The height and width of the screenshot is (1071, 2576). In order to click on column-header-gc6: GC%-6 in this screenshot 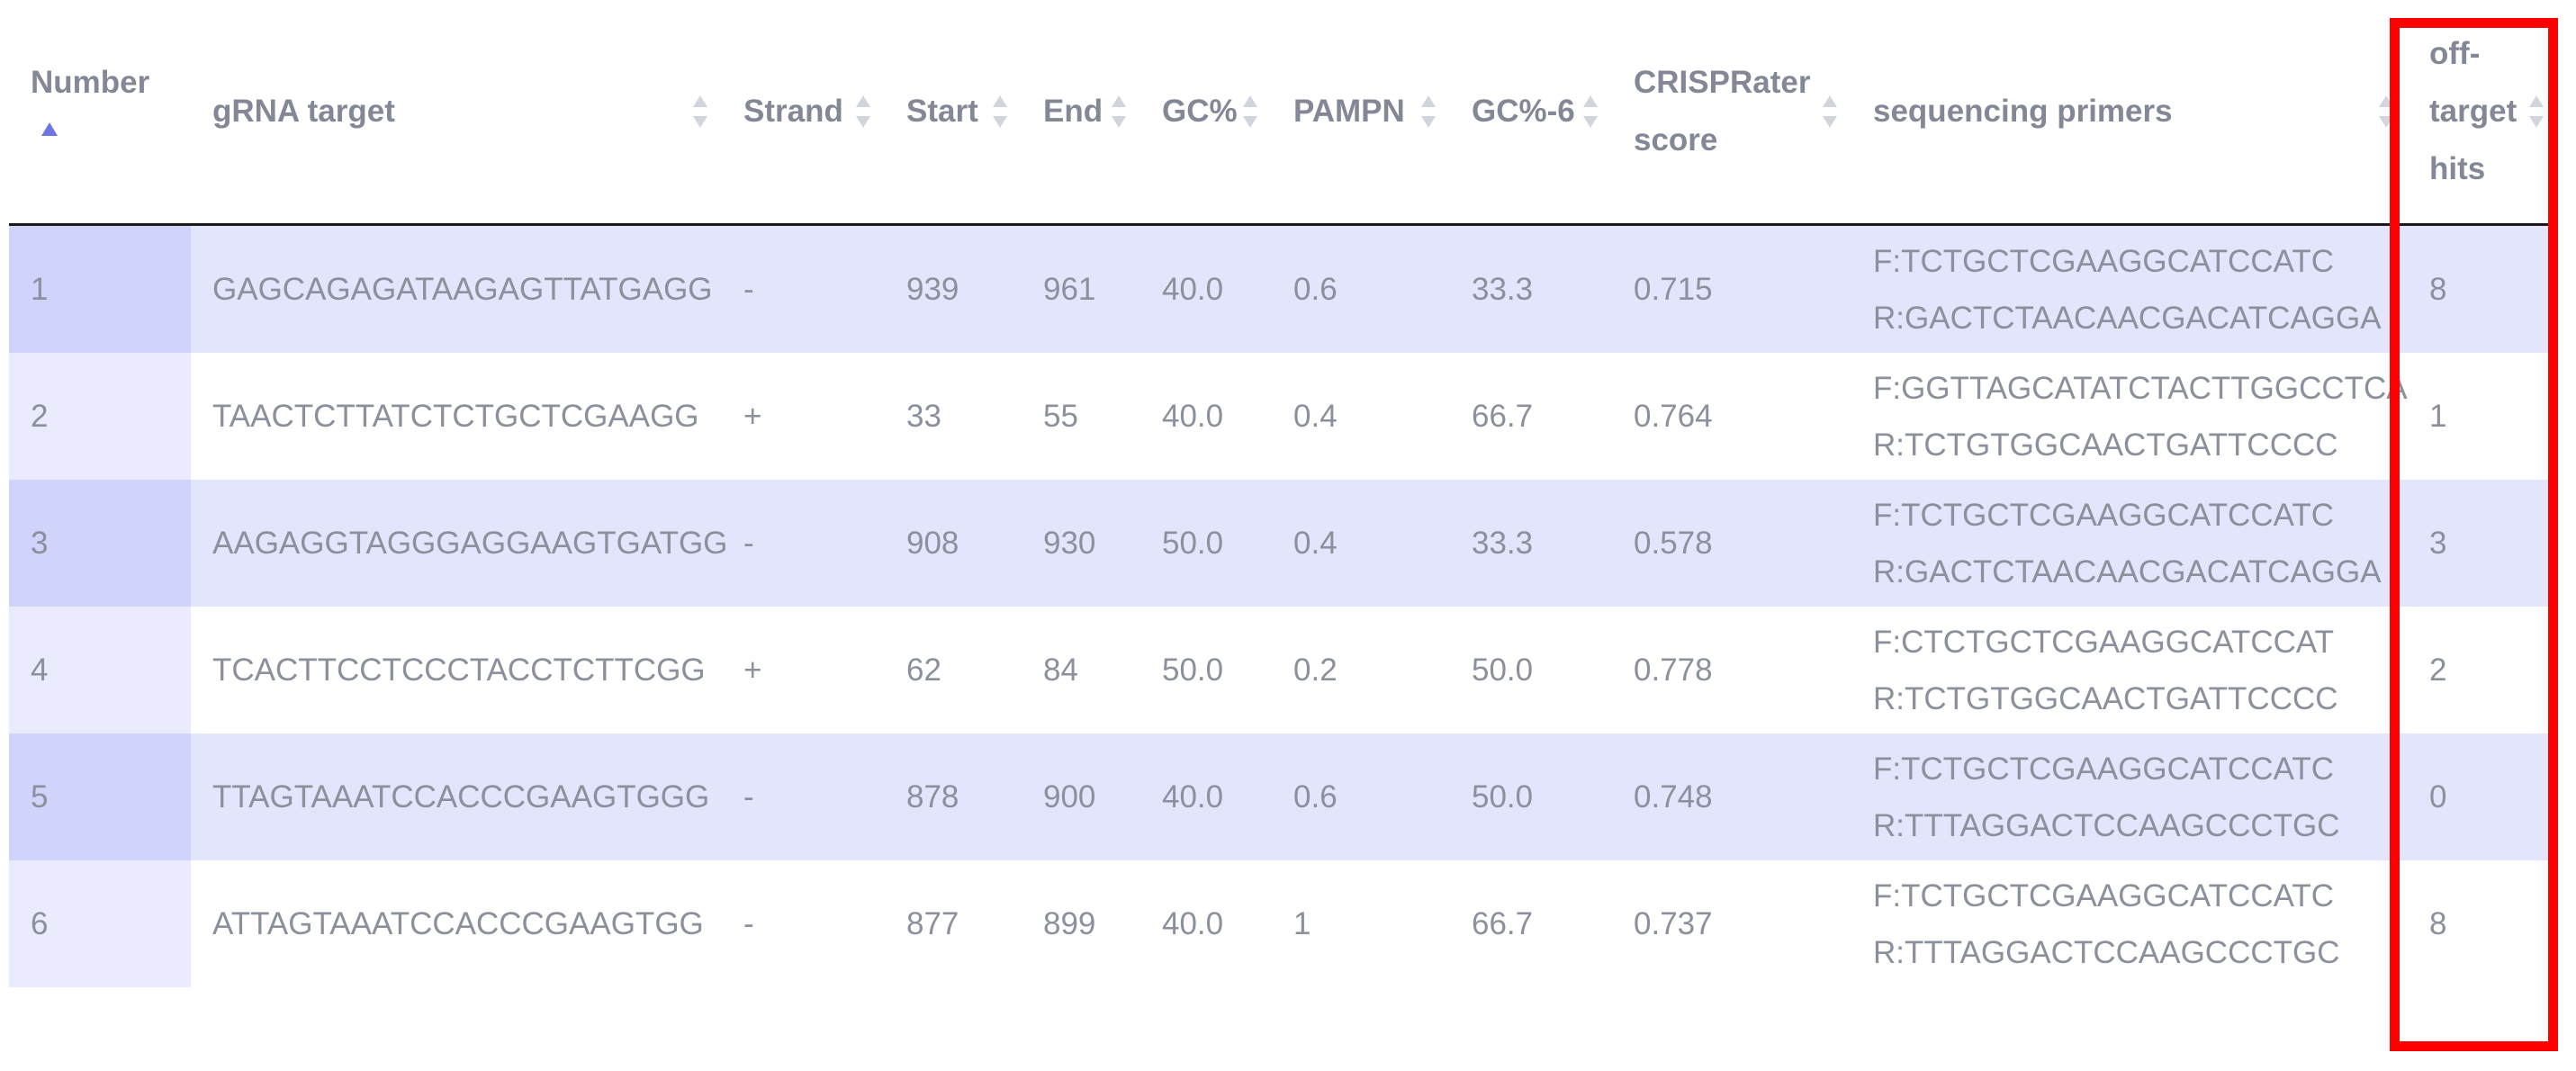, I will do `click(1531, 113)`.